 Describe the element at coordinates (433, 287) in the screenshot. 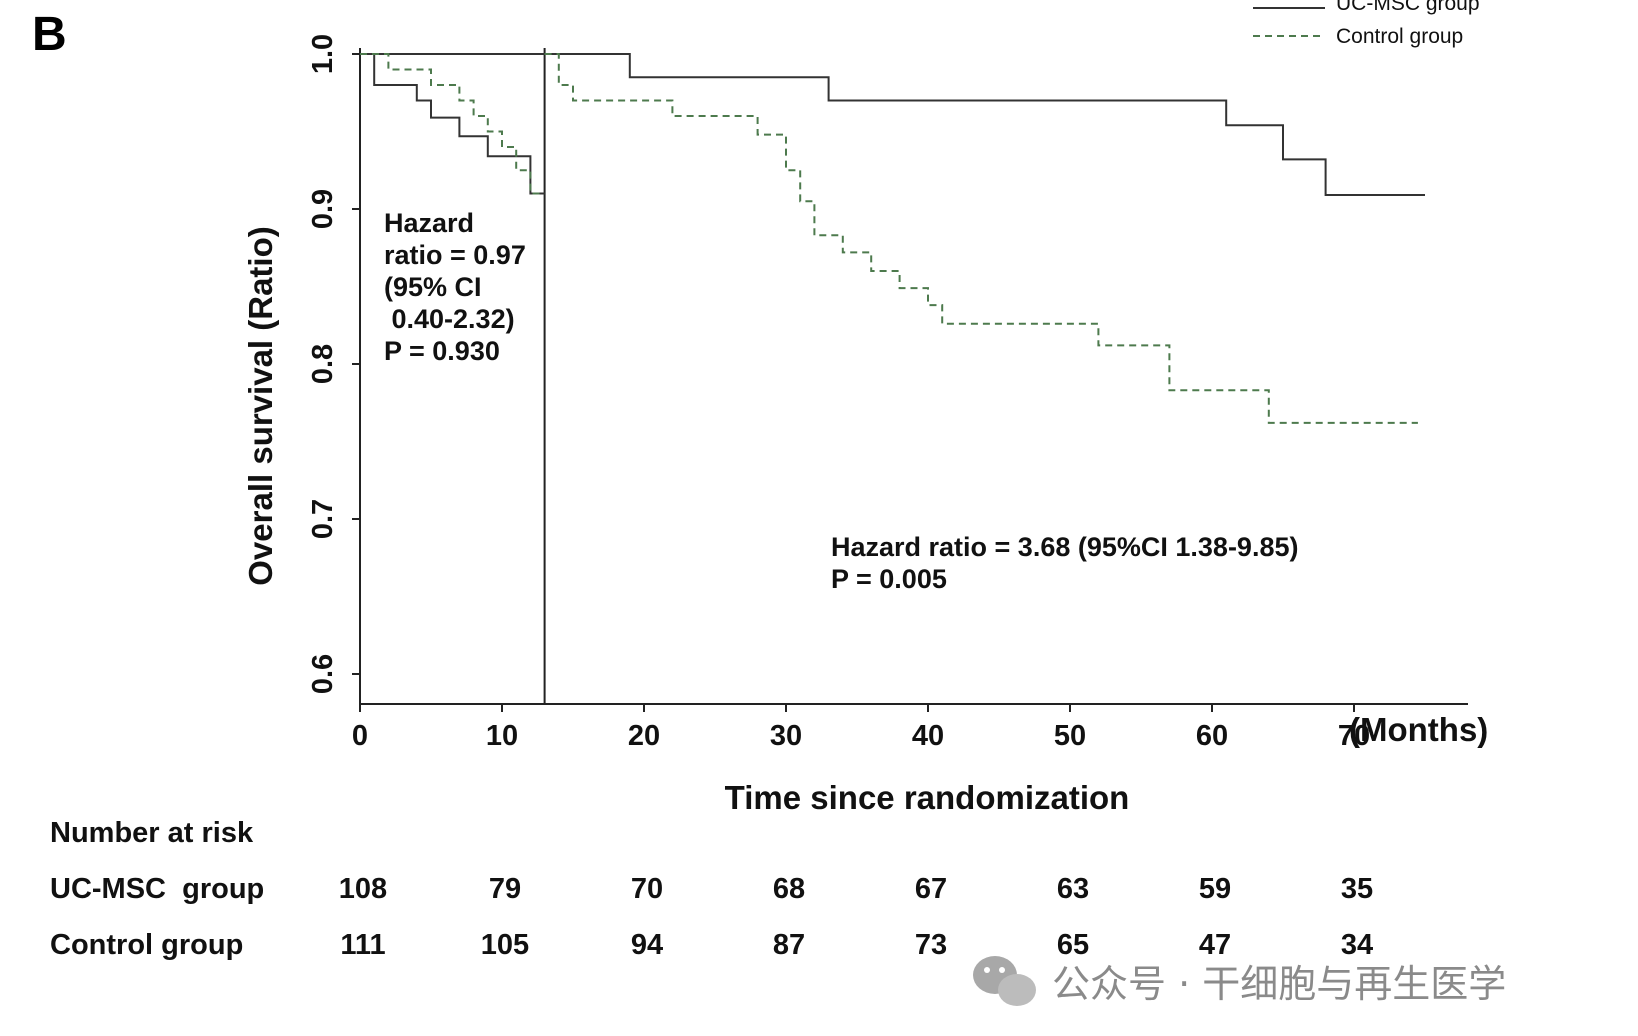

I see `annotation-hr-early-line: (95% CI` at that location.